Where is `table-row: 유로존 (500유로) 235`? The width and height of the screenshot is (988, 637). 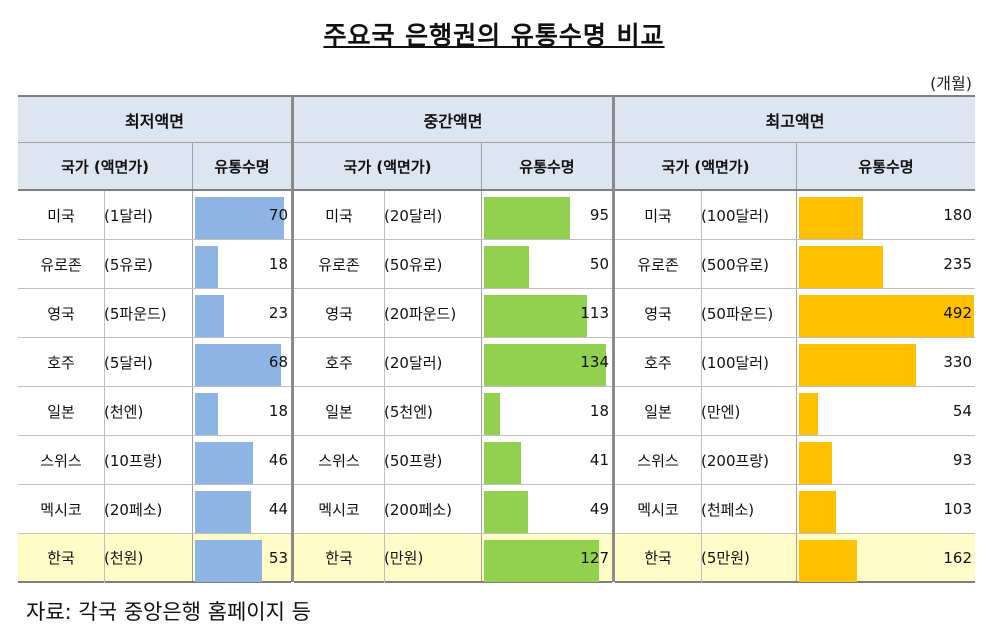 table-row: 유로존 (500유로) 235 is located at coordinates (795, 264).